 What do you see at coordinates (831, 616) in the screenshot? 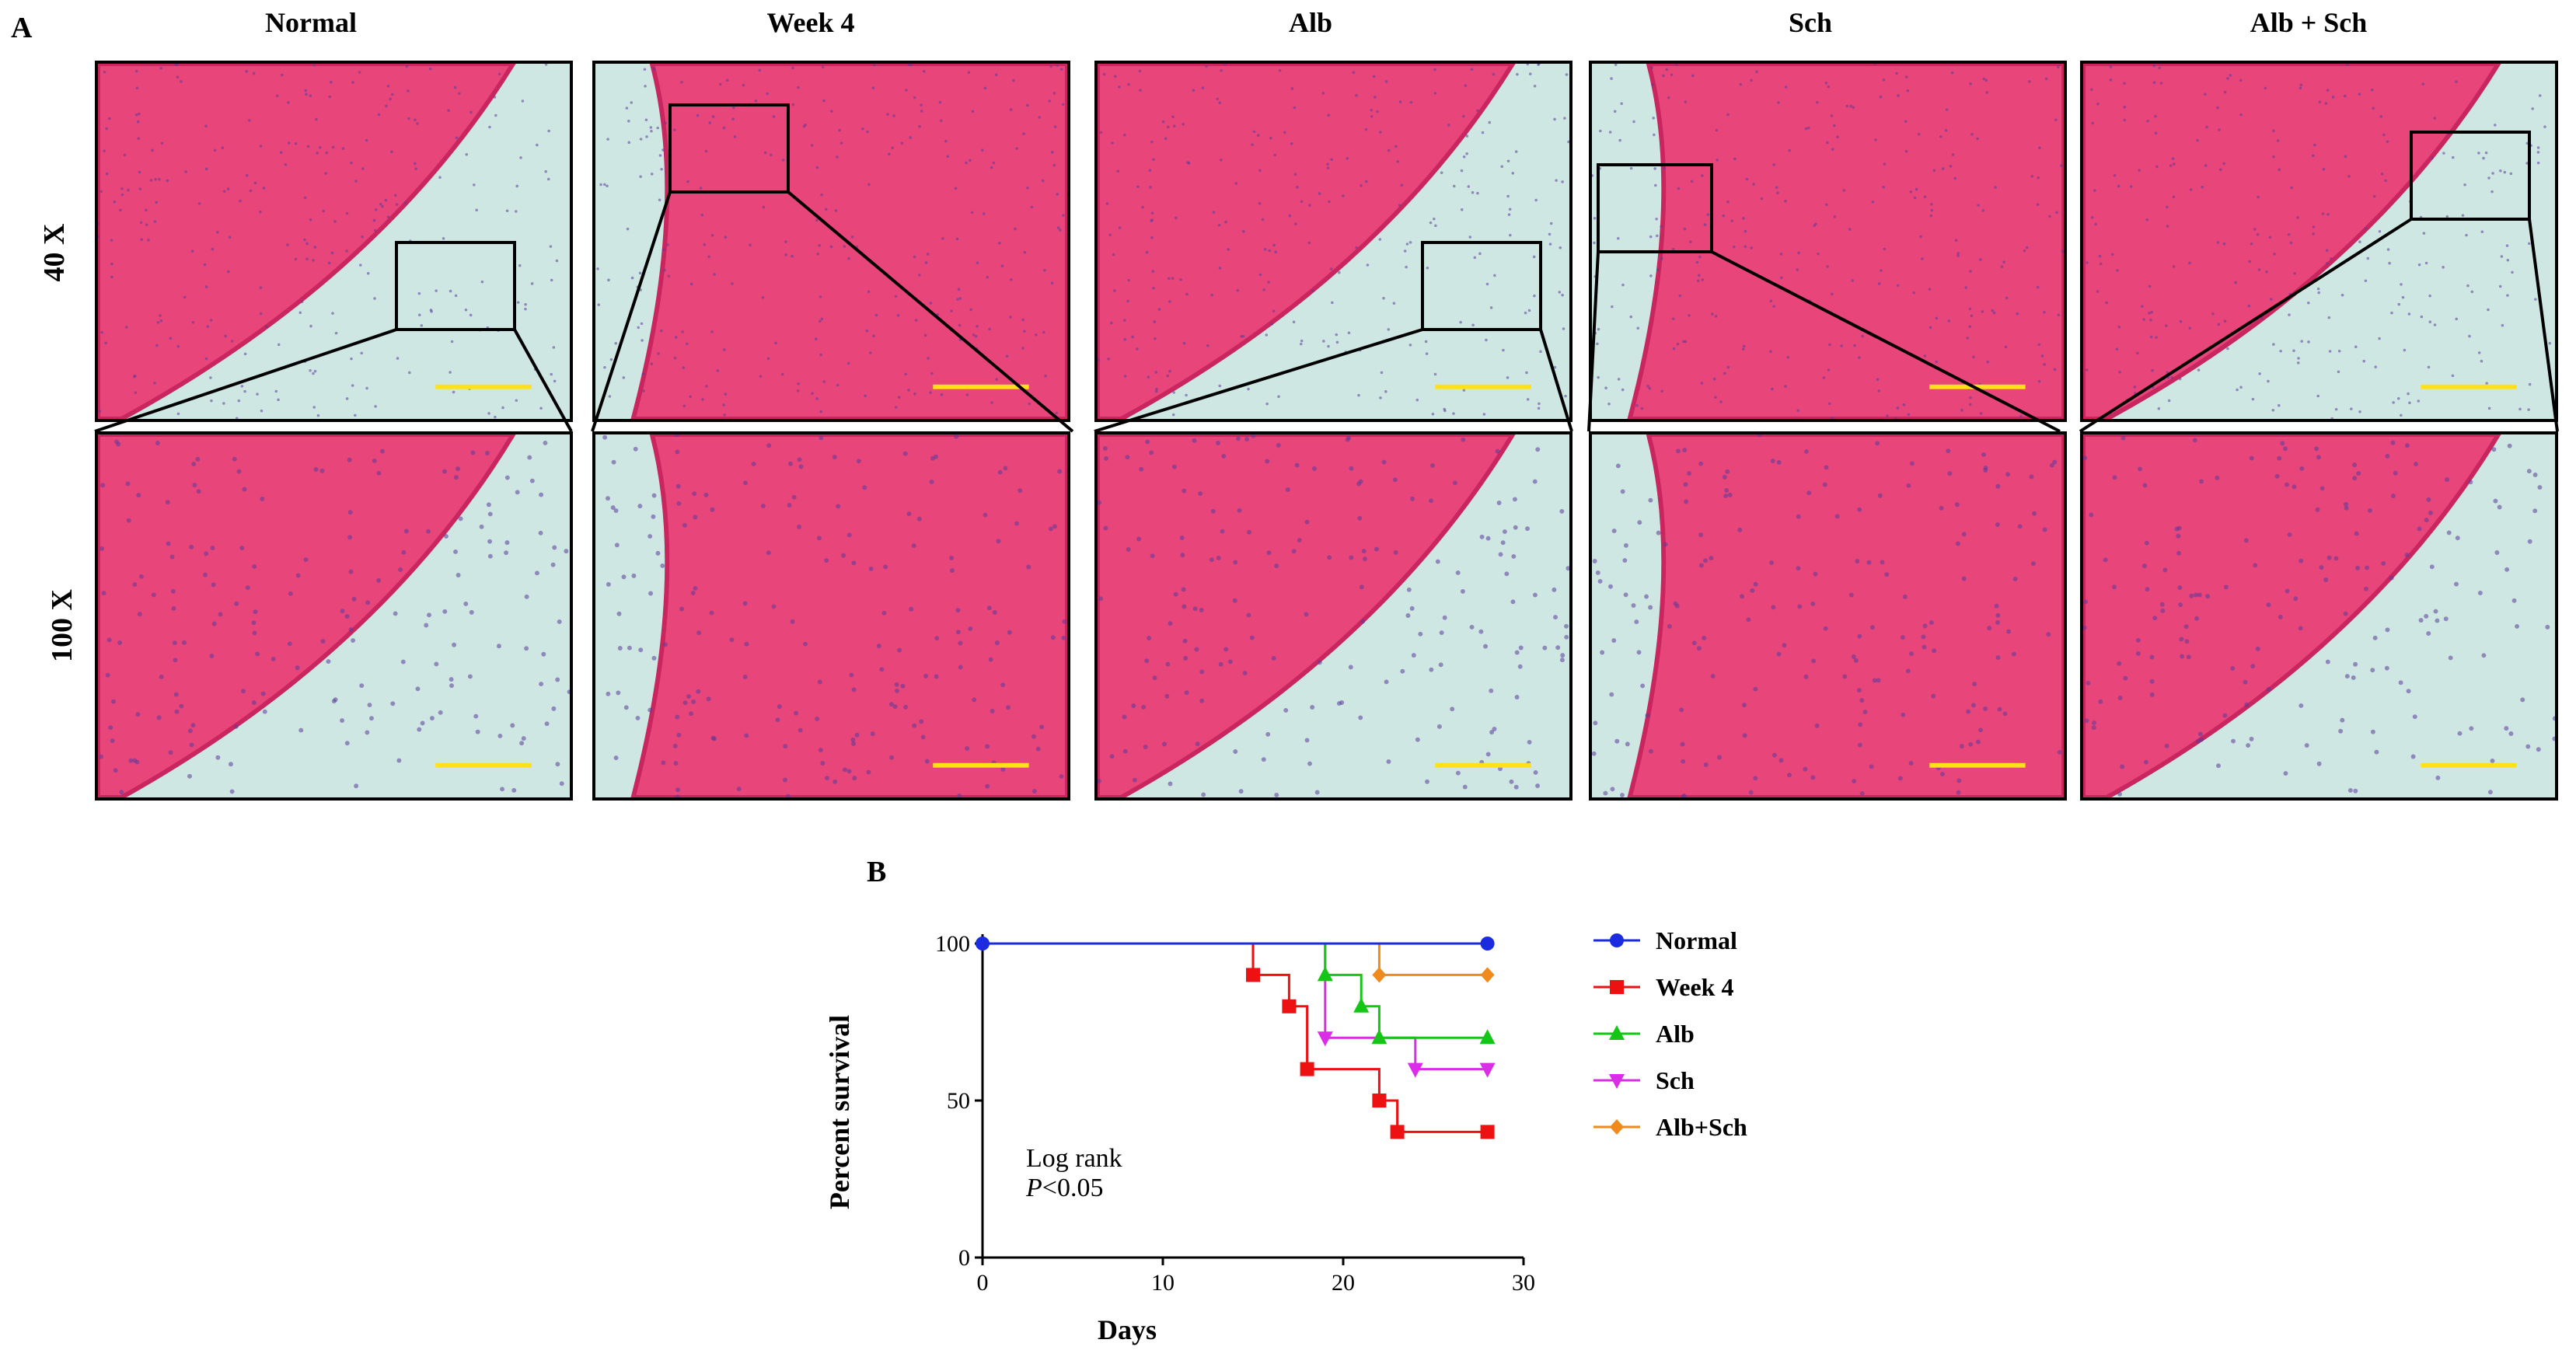
I see `histology-image-week4-100x` at bounding box center [831, 616].